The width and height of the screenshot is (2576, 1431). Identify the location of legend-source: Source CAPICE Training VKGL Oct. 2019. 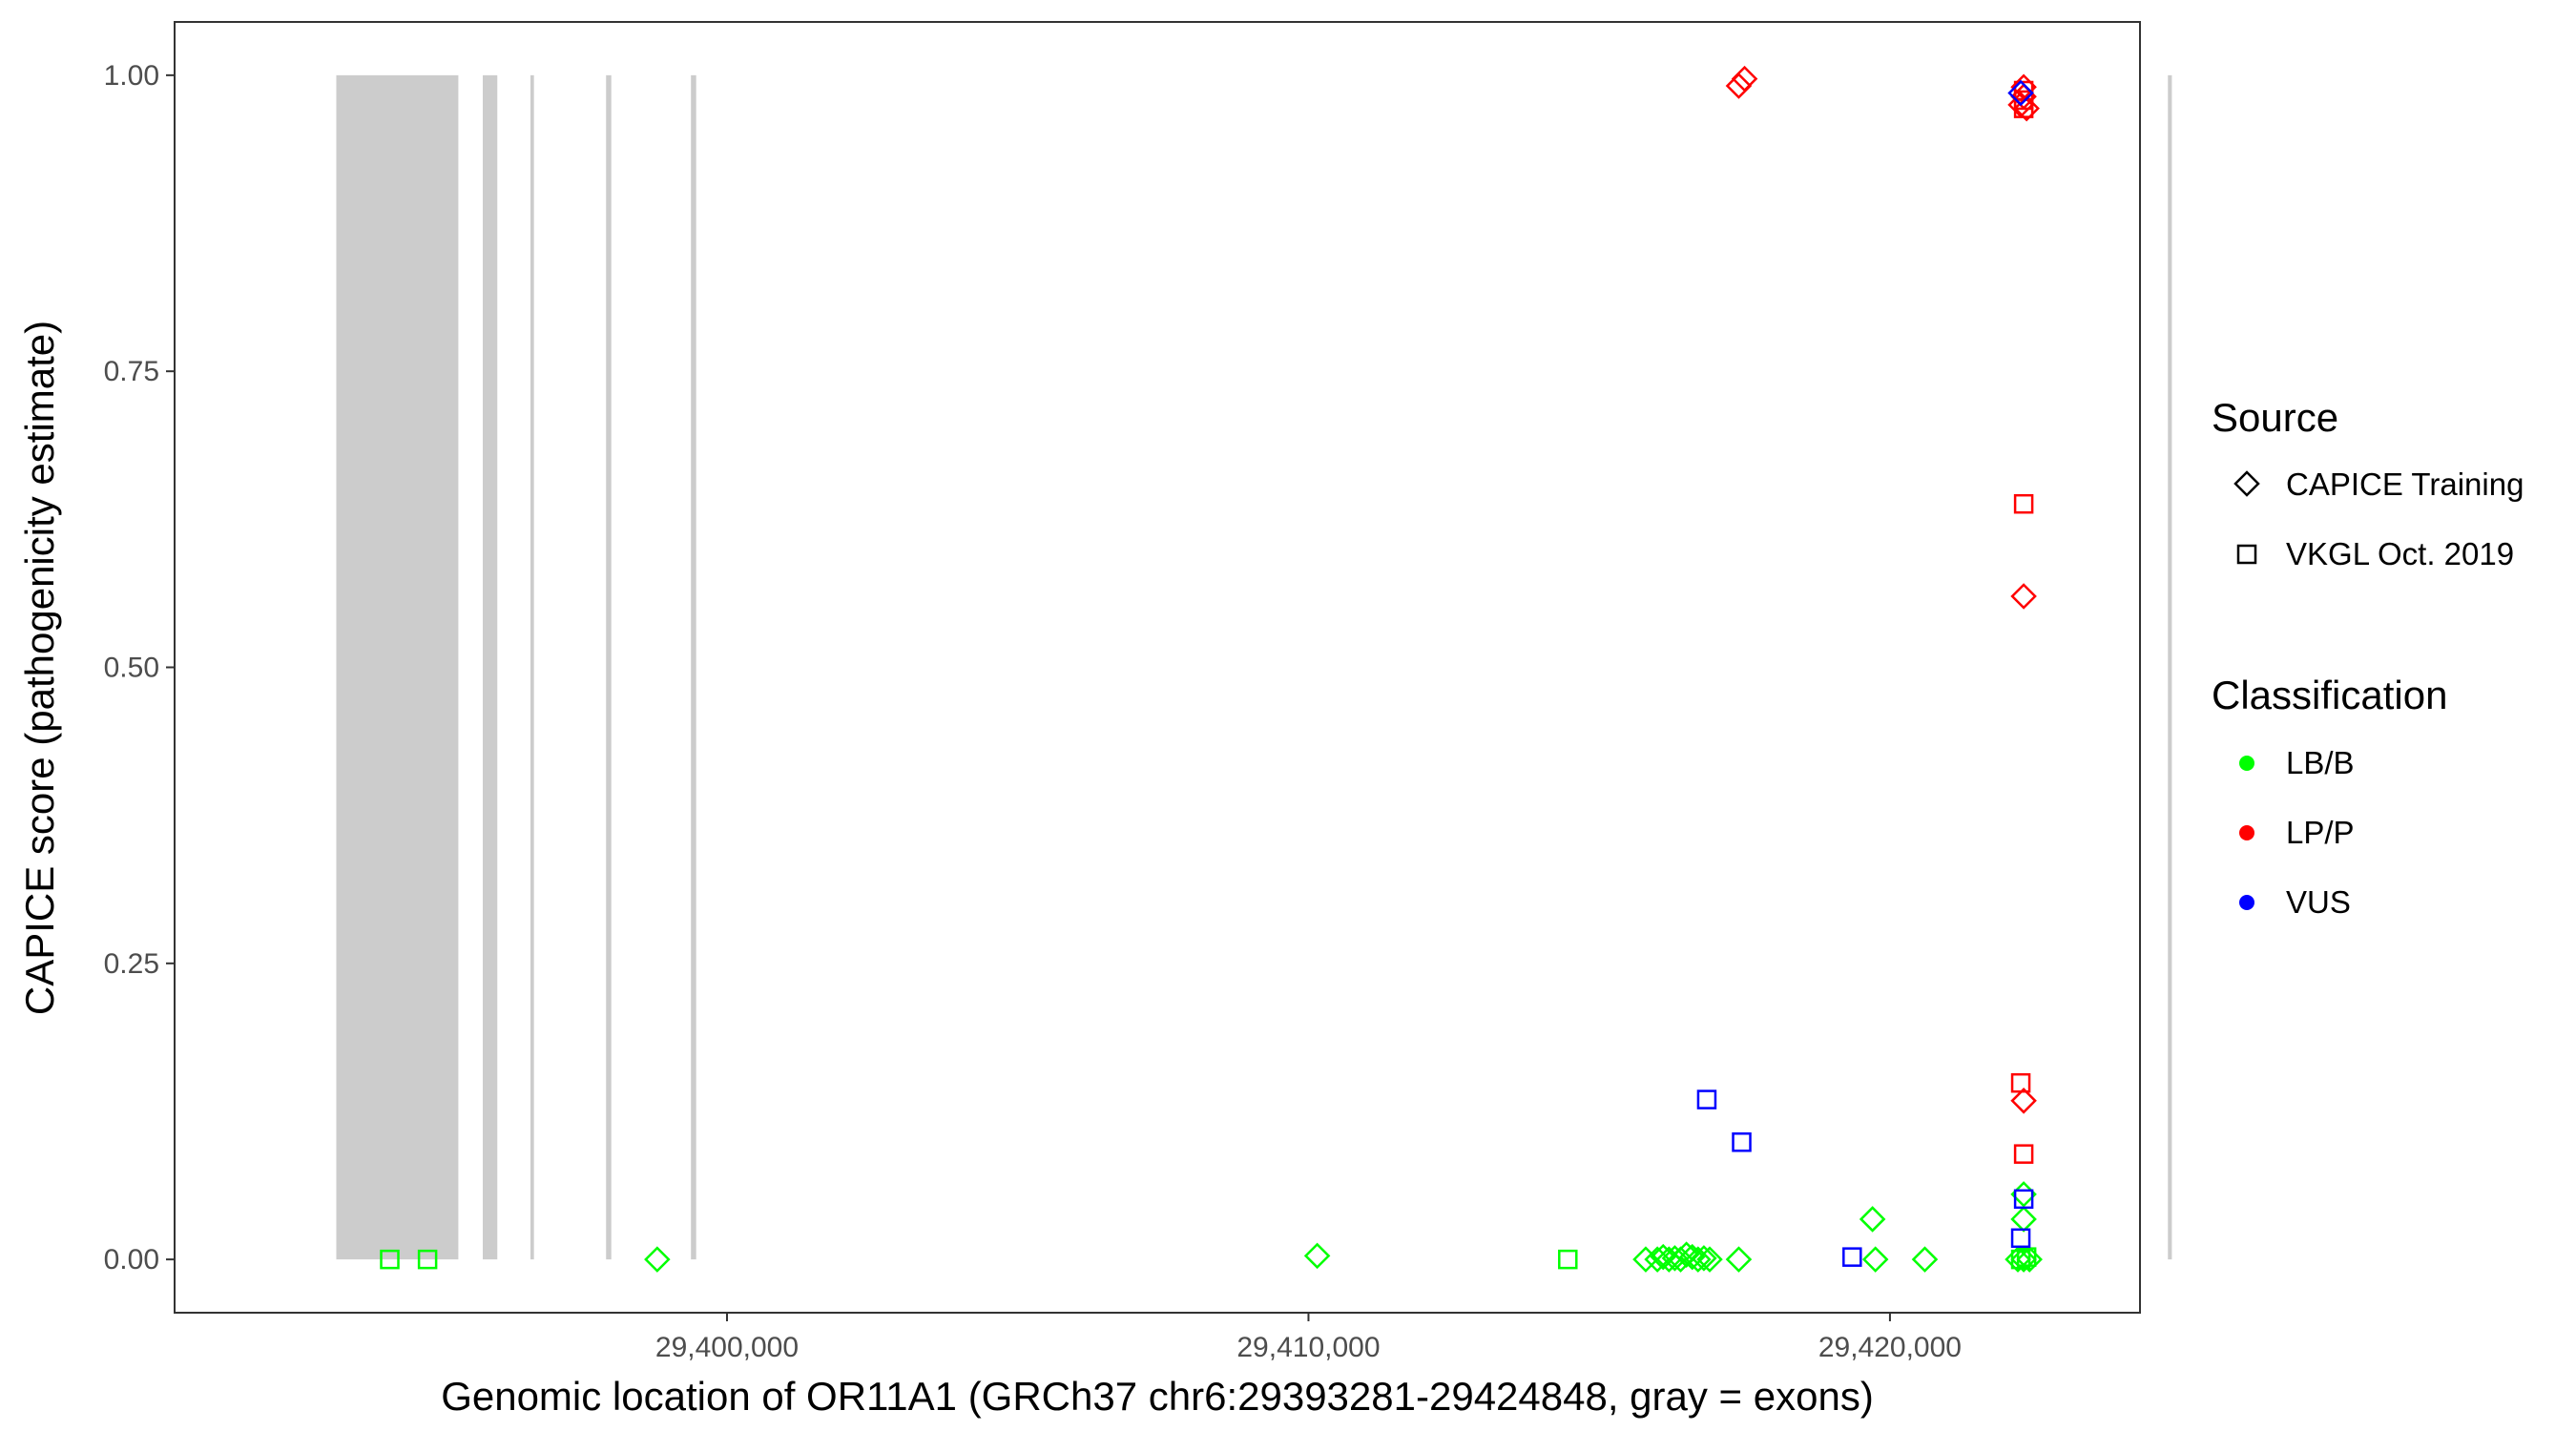
(2368, 483).